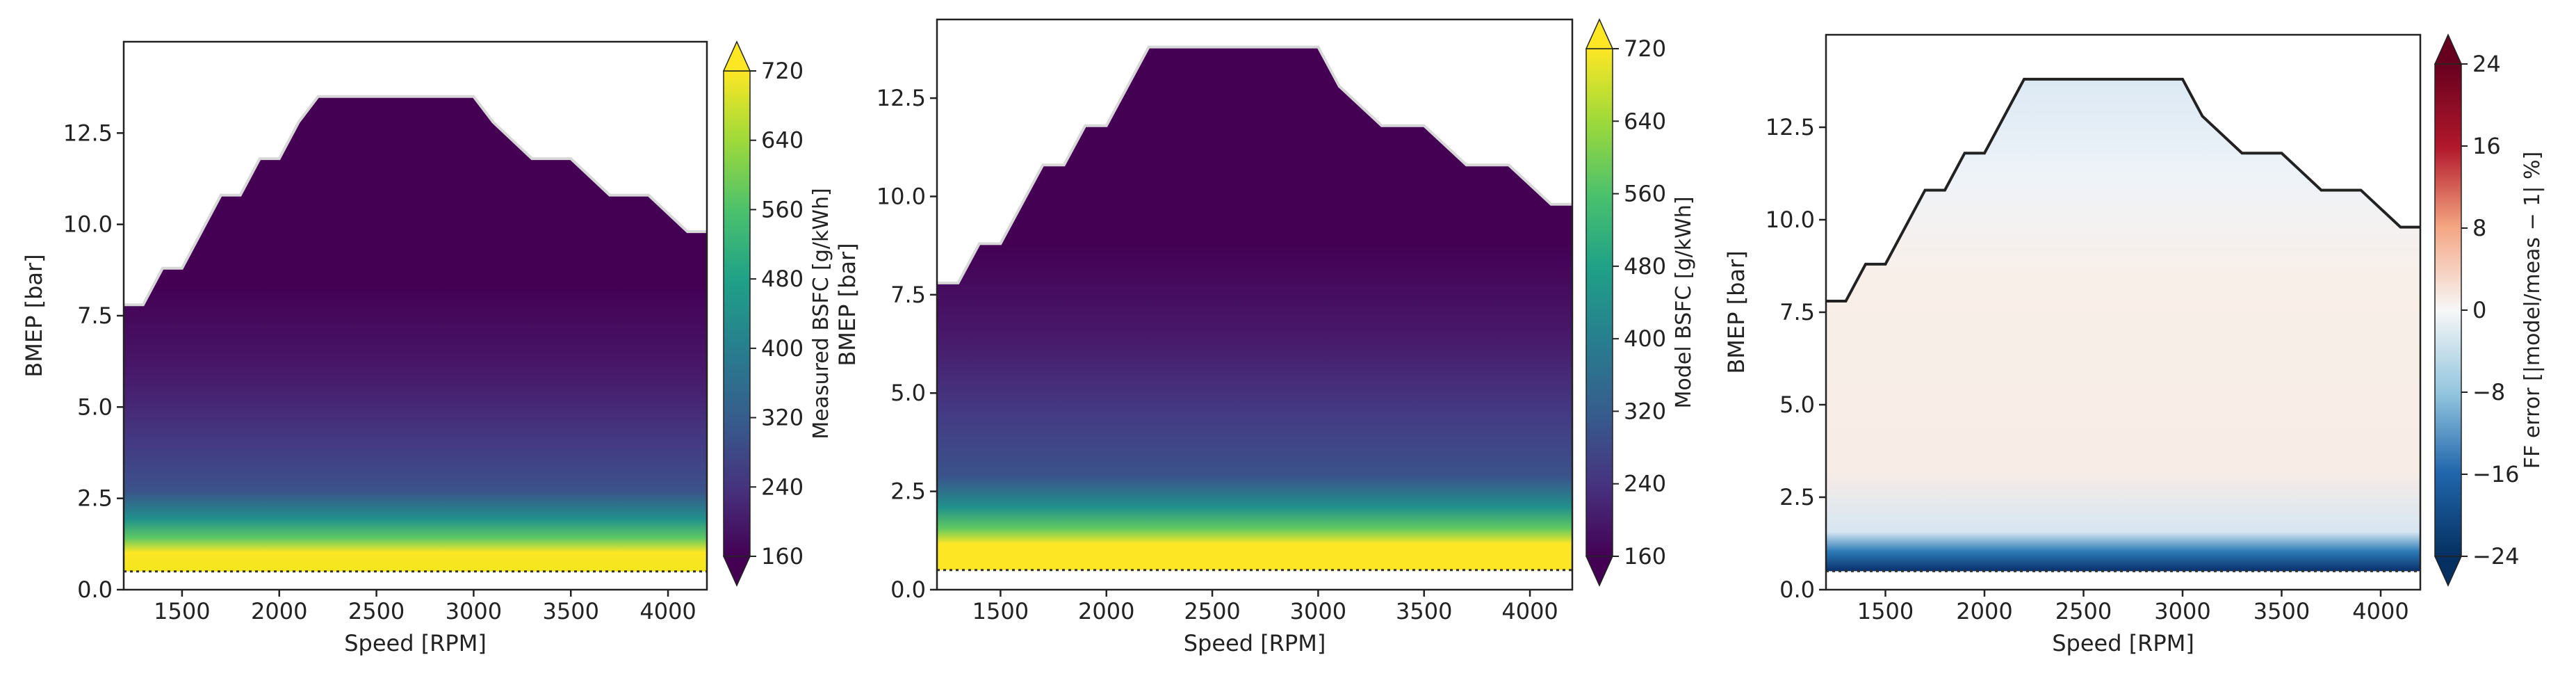  What do you see at coordinates (1684, 302) in the screenshot?
I see `colorbar-label: Model BSFC [g/kWh]` at bounding box center [1684, 302].